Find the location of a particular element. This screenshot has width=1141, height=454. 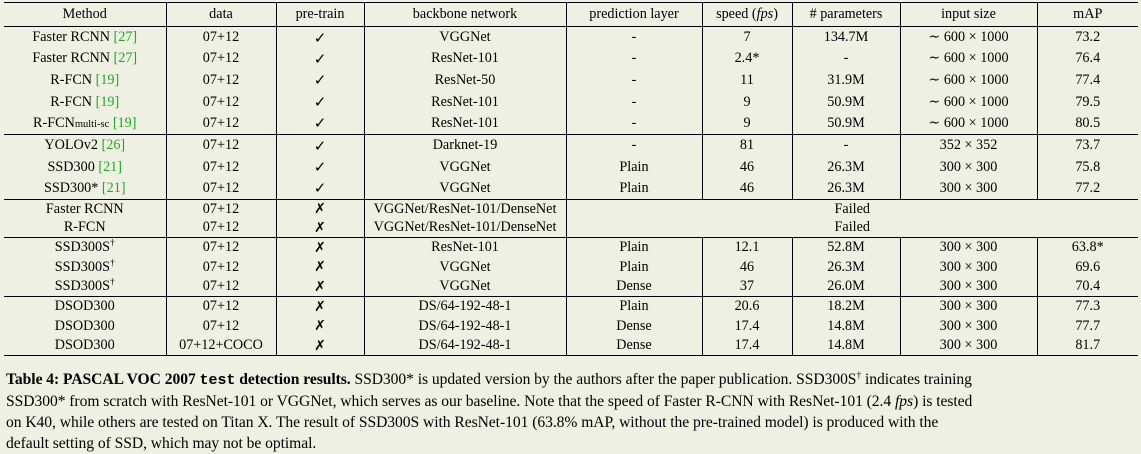

parameters-cell: 26.3M is located at coordinates (845, 167).